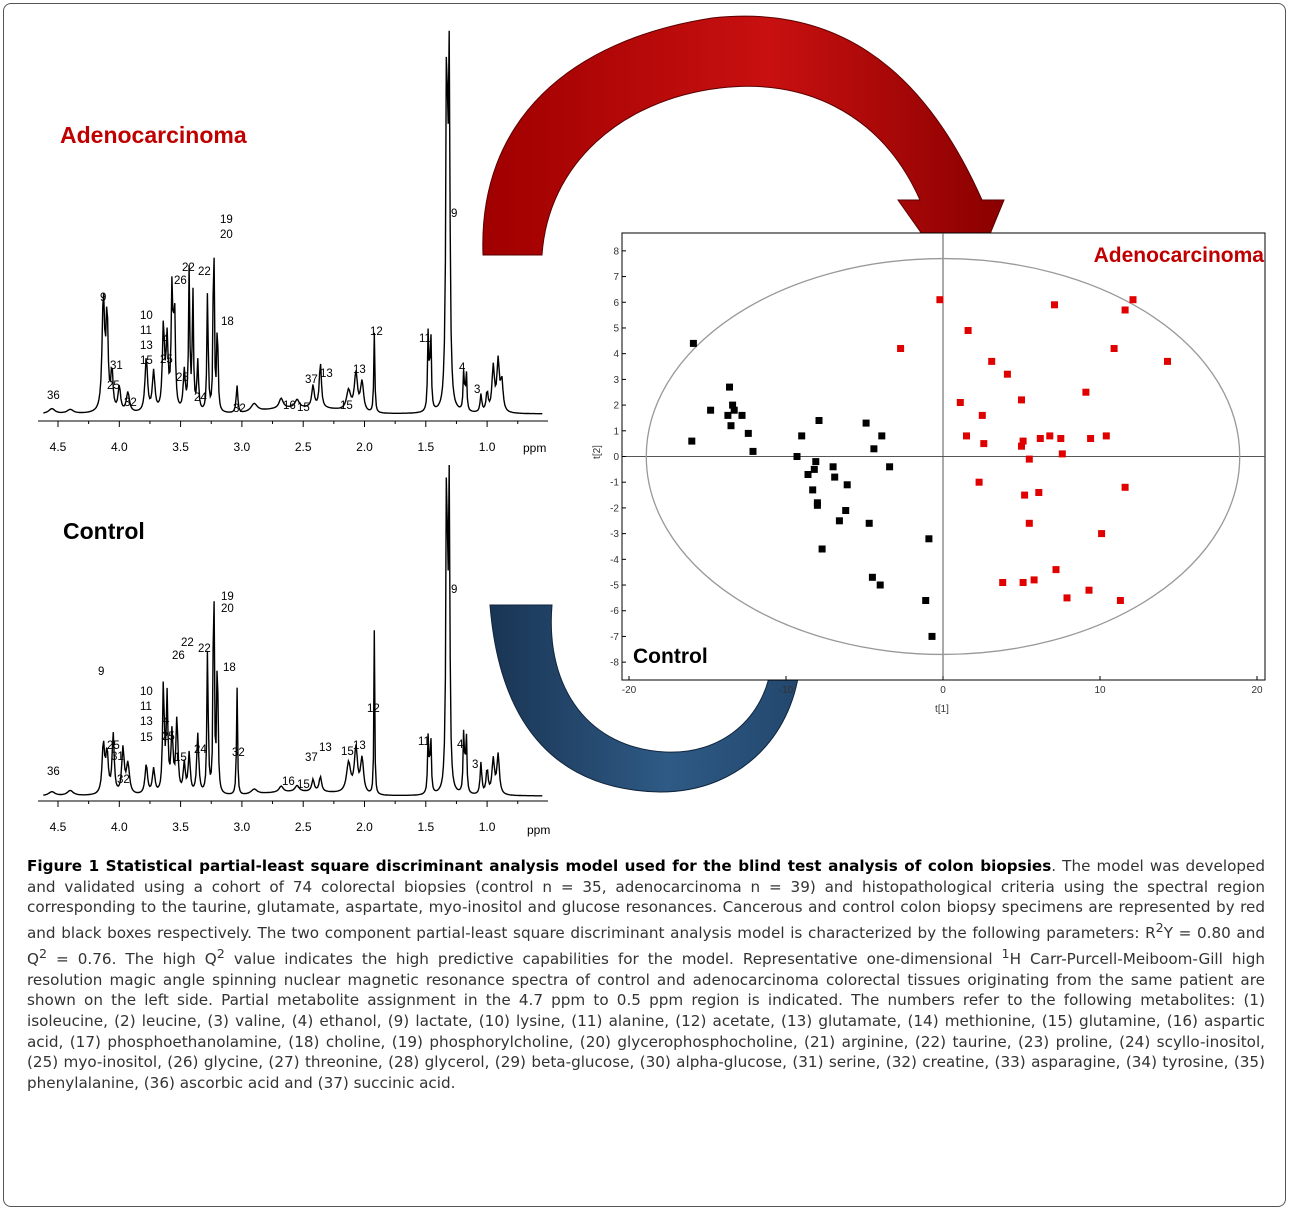 Image resolution: width=1290 pixels, height=1212 pixels. What do you see at coordinates (629, 690) in the screenshot?
I see `x-tick-label: -20` at bounding box center [629, 690].